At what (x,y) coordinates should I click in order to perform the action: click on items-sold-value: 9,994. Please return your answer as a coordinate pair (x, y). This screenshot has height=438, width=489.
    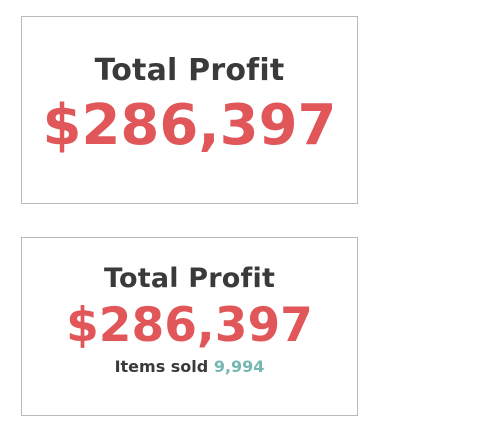
    Looking at the image, I should click on (239, 366).